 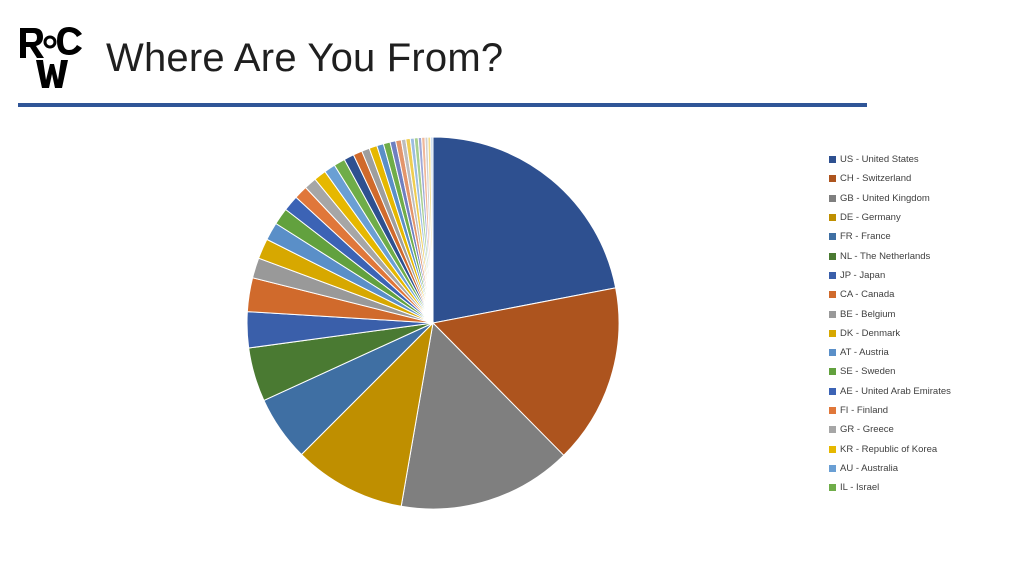 I want to click on legend-item: JP - Japan, so click(x=924, y=275).